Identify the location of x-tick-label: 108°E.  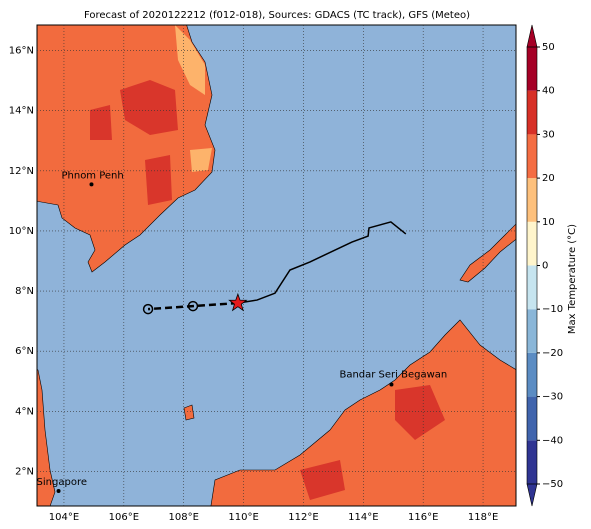
(183, 517).